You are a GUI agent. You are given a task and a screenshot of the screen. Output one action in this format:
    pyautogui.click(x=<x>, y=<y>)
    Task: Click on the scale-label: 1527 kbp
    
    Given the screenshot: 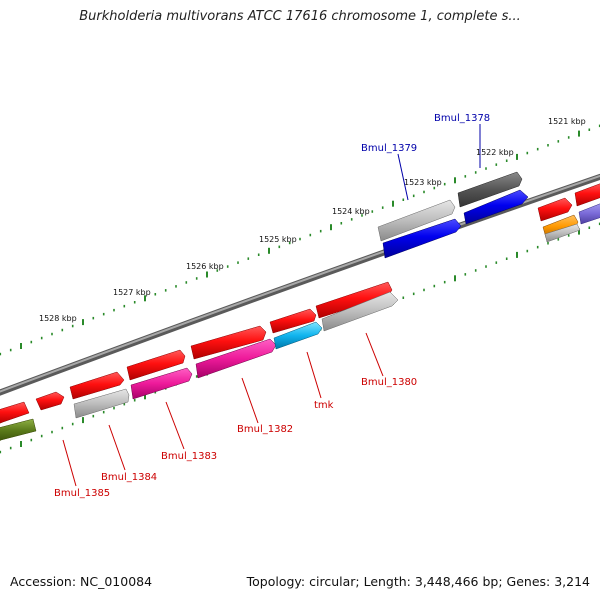 What is the action you would take?
    pyautogui.click(x=132, y=292)
    